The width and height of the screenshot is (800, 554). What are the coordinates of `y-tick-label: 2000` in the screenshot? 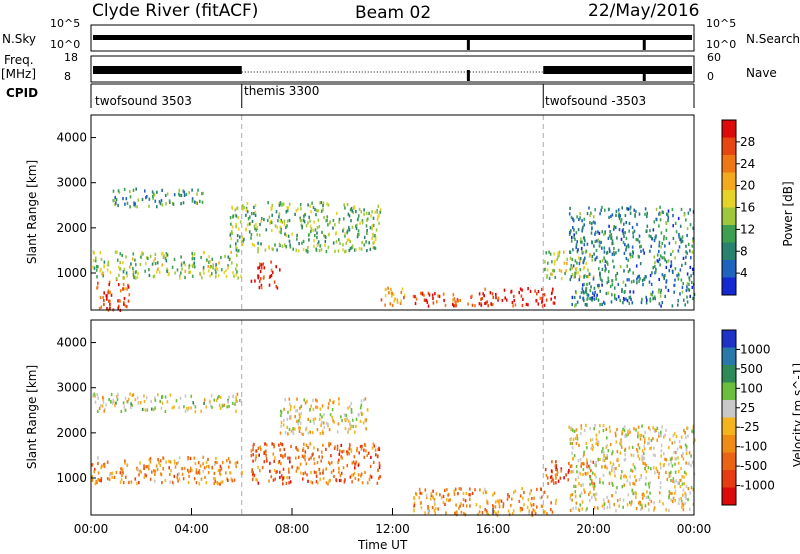 It's located at (71, 228).